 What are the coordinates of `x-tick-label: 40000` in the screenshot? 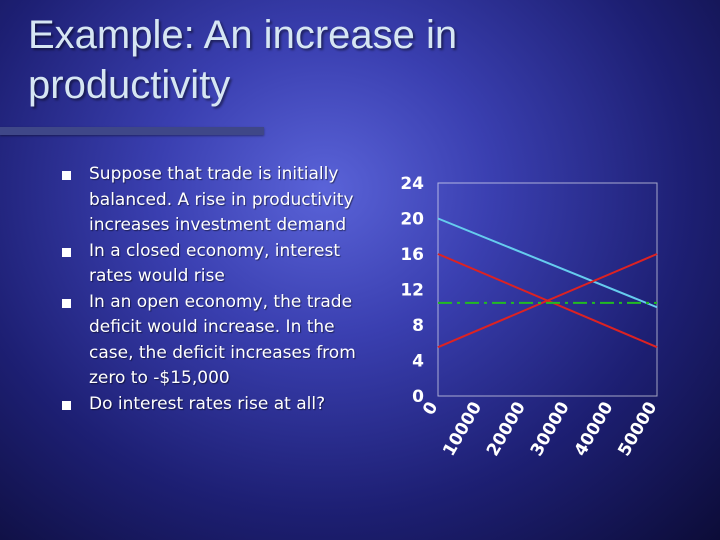 It's located at (594, 428).